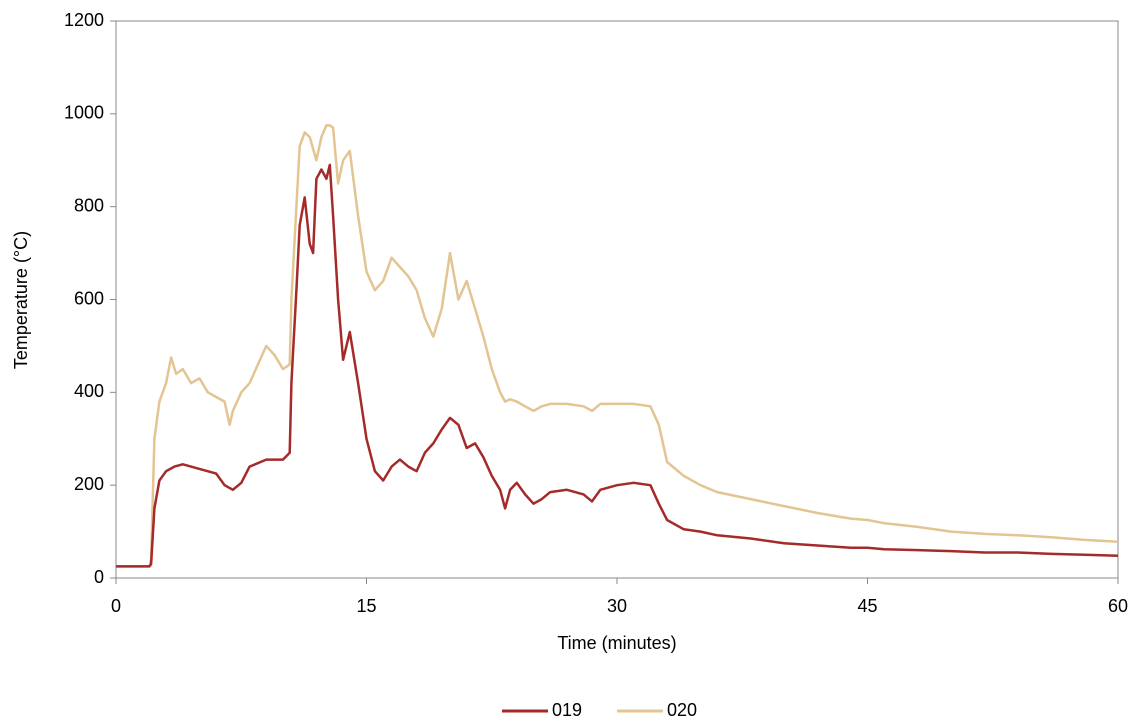 Image resolution: width=1140 pixels, height=727 pixels. What do you see at coordinates (116, 606) in the screenshot?
I see `x-tick-label: 0` at bounding box center [116, 606].